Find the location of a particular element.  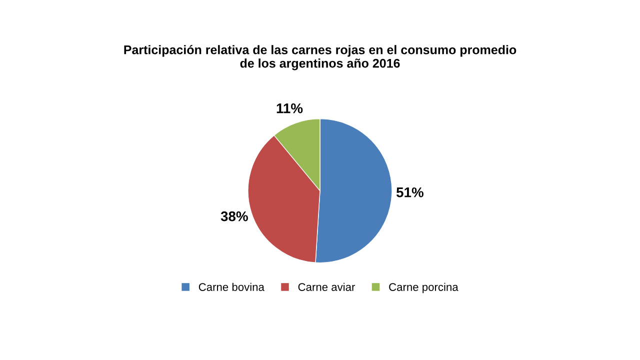

chart-title: Participación relativa de las carnes rojas en el consumo promedio de los argentinos año 2016 is located at coordinates (320, 57).